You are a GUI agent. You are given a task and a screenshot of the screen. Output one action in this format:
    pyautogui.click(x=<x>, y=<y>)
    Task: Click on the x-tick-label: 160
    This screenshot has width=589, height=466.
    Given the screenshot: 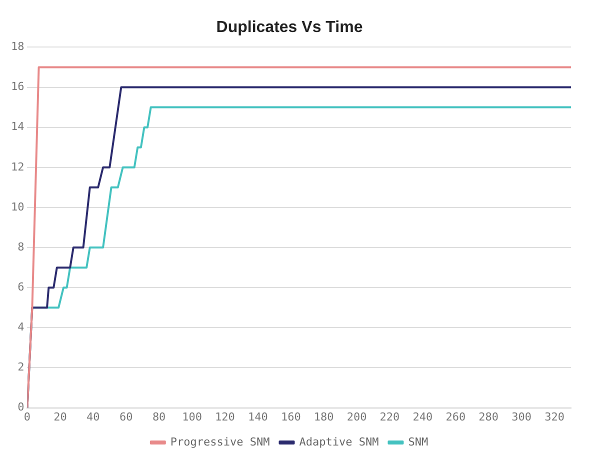 What is the action you would take?
    pyautogui.click(x=290, y=417)
    